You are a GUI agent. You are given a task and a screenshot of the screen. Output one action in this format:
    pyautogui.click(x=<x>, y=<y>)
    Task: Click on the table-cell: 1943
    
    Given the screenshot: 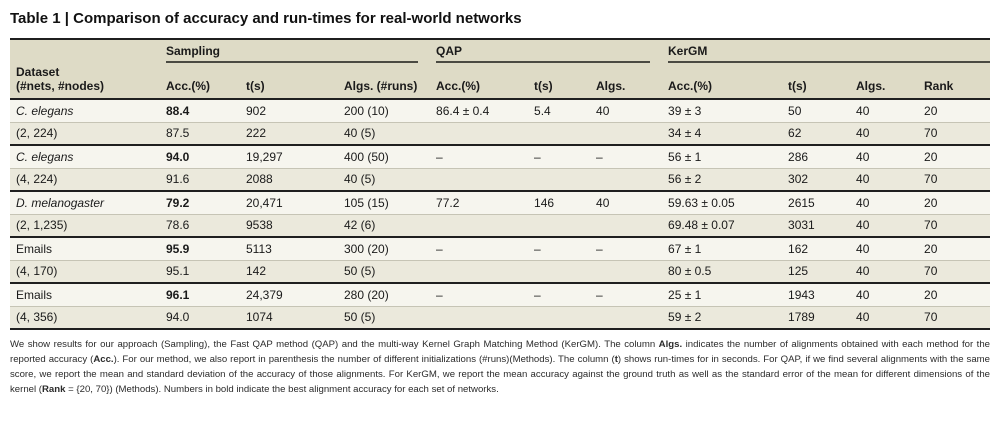 What is the action you would take?
    pyautogui.click(x=816, y=294)
    